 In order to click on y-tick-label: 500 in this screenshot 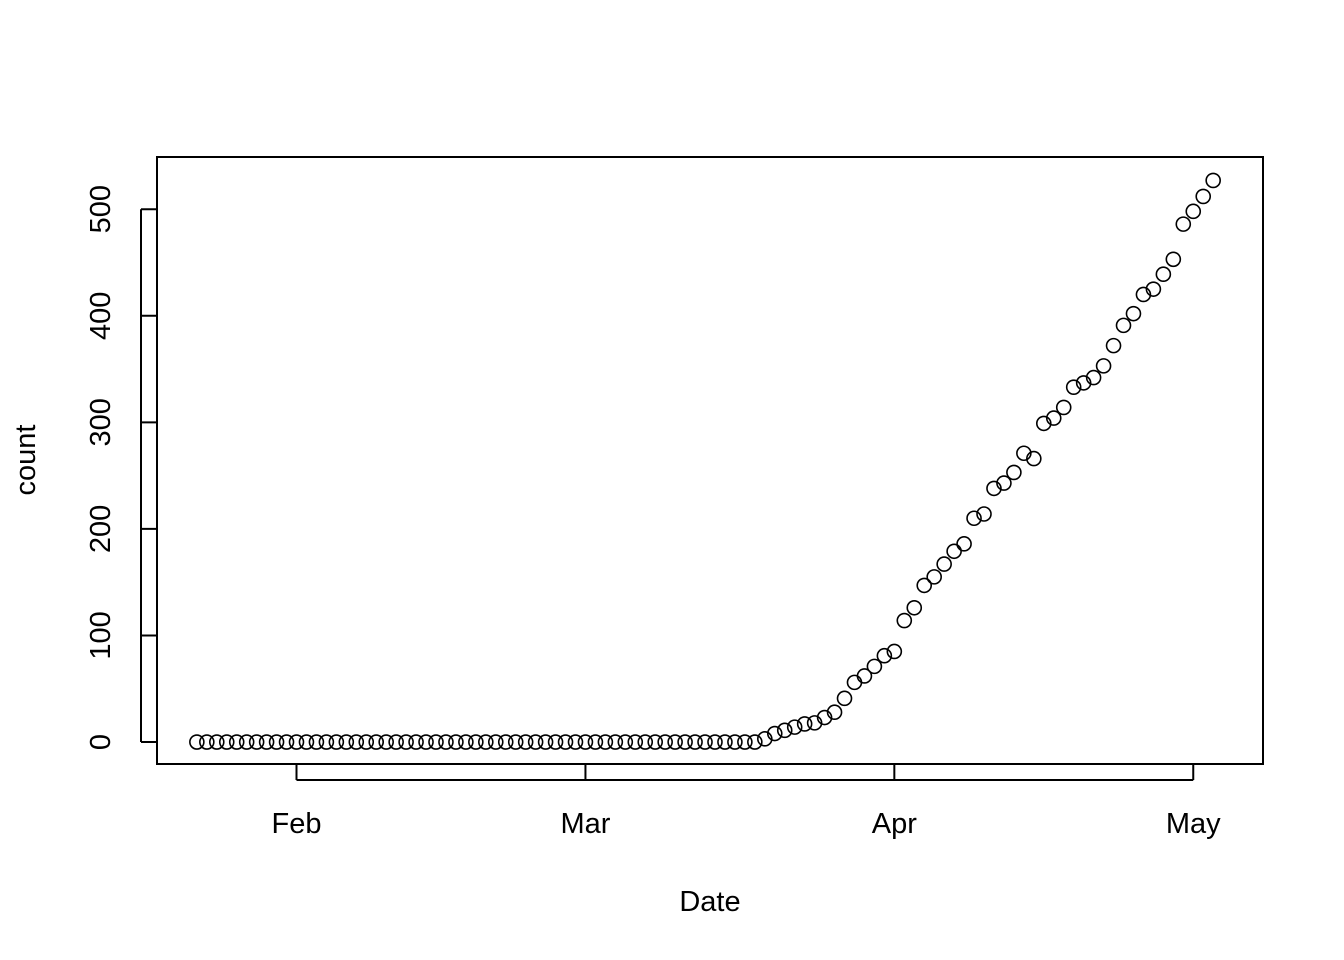, I will do `click(101, 209)`.